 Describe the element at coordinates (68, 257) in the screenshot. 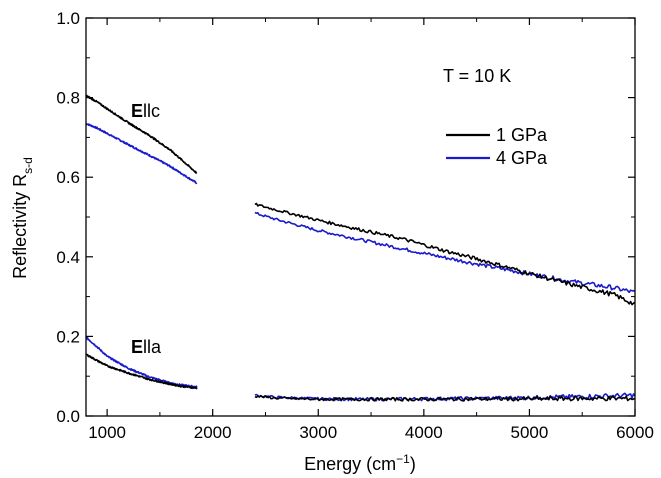

I see `y-tick-label: 0.4` at that location.